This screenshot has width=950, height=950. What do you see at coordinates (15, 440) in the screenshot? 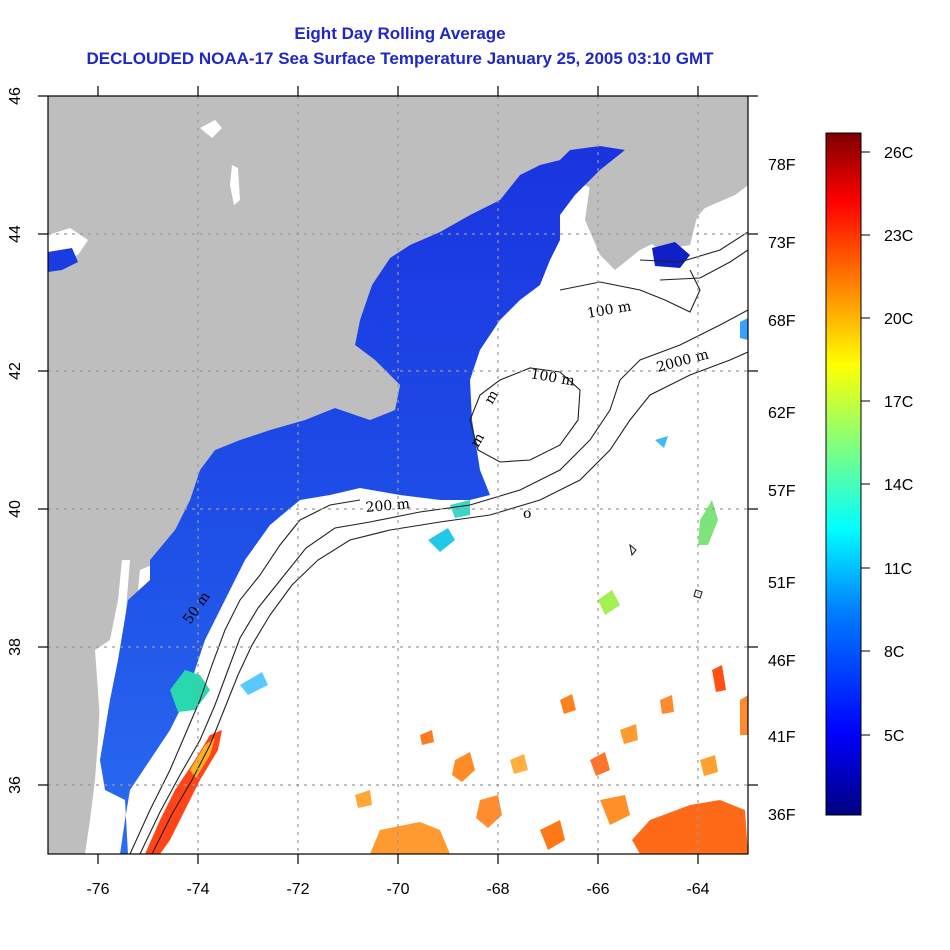
I see `y-tick-labels: 36 38 40 42 44 46` at bounding box center [15, 440].